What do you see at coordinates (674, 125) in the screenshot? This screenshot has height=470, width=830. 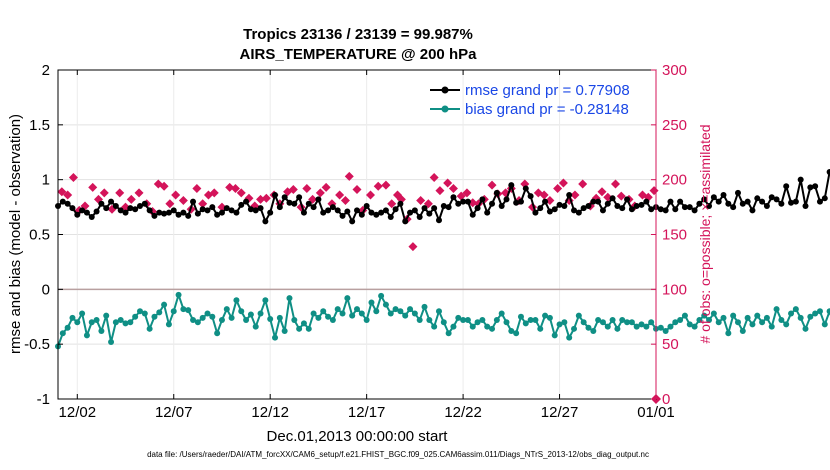 I see `y-right-tick-label-5: 250` at bounding box center [674, 125].